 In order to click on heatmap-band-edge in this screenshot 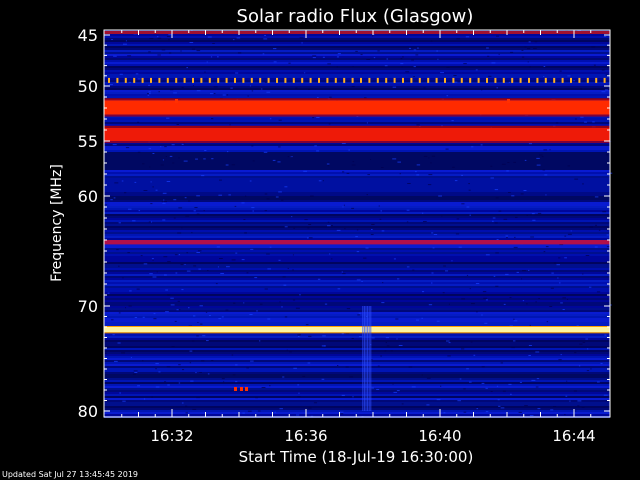, I will do `click(357, 126)`.